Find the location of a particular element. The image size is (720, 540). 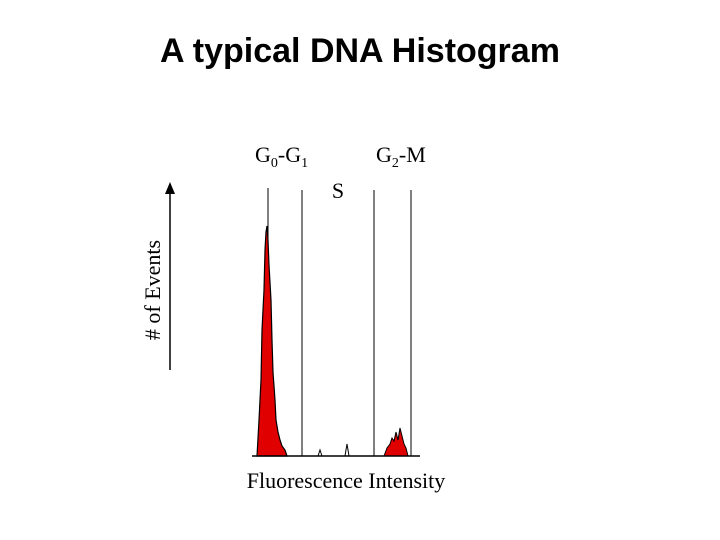

y-arrowhead is located at coordinates (170, 188).